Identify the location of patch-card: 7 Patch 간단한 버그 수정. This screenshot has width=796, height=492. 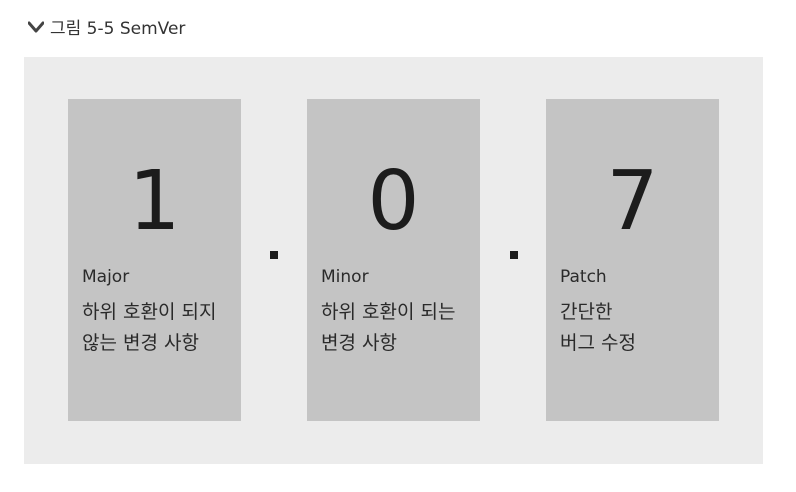
(632, 260).